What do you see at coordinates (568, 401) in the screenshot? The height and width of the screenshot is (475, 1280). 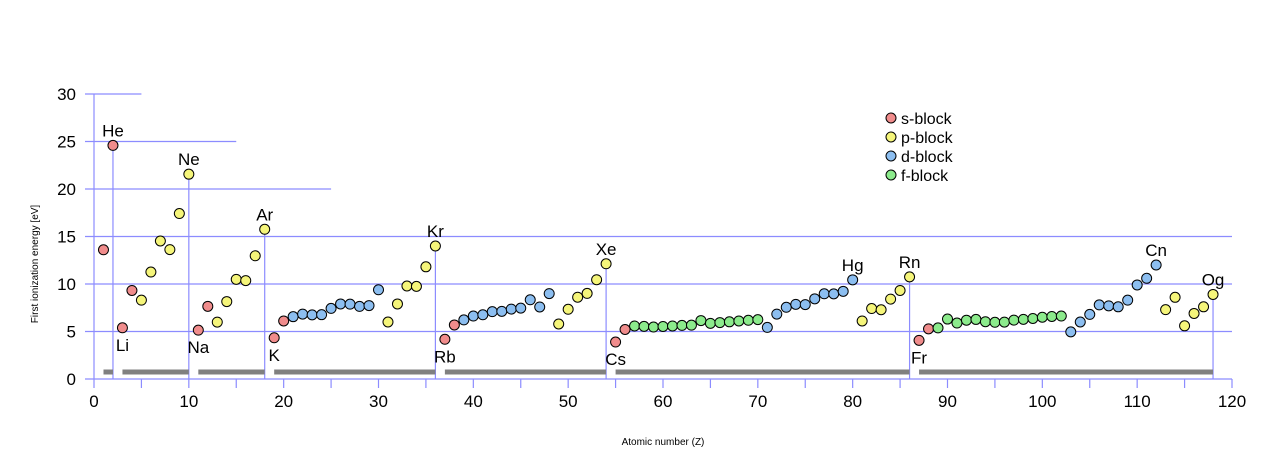 I see `x-tick-label: 50` at bounding box center [568, 401].